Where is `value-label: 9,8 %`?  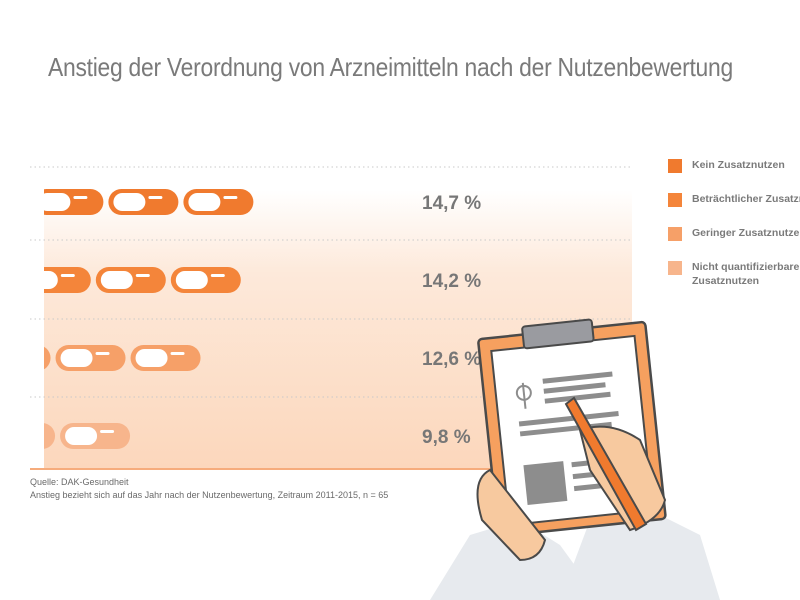
value-label: 9,8 % is located at coordinates (446, 437).